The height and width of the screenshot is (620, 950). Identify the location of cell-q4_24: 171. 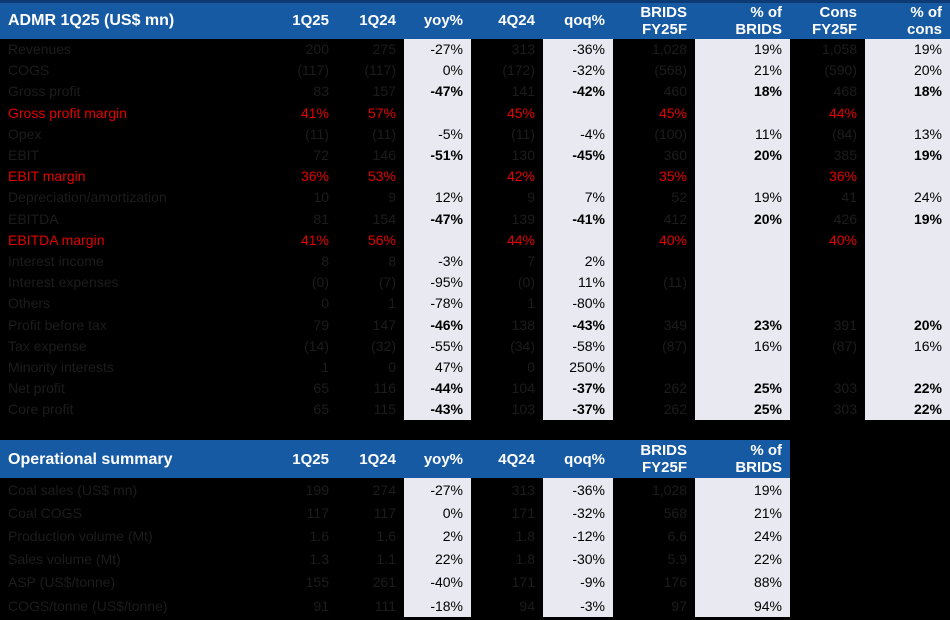
(523, 512).